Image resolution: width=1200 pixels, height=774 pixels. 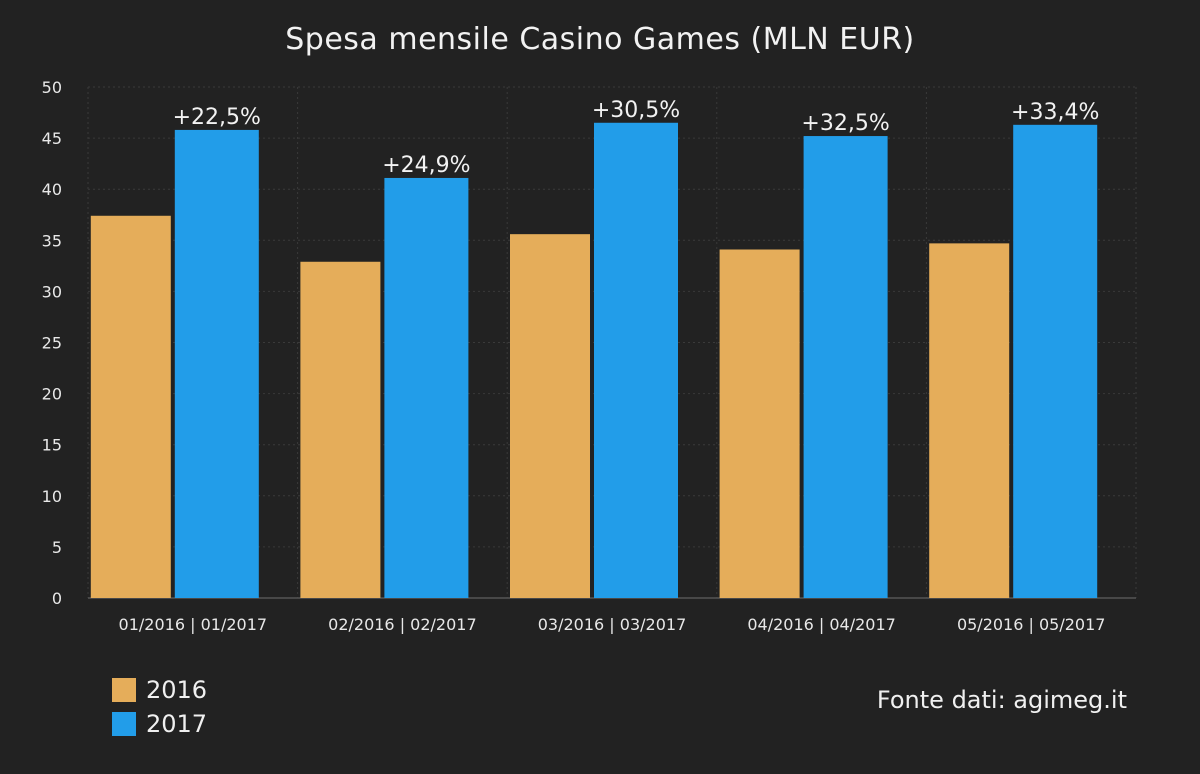 What do you see at coordinates (52, 240) in the screenshot?
I see `y-tick-label: 35` at bounding box center [52, 240].